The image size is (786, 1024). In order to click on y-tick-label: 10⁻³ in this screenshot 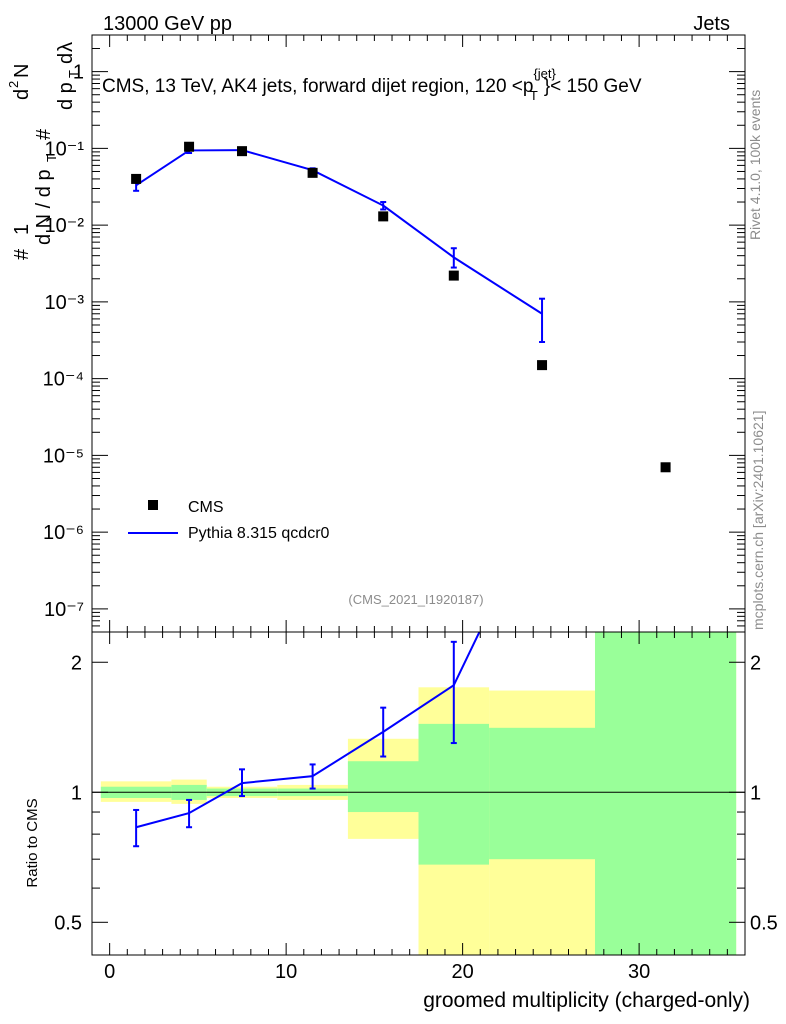, I will do `click(65, 303)`.